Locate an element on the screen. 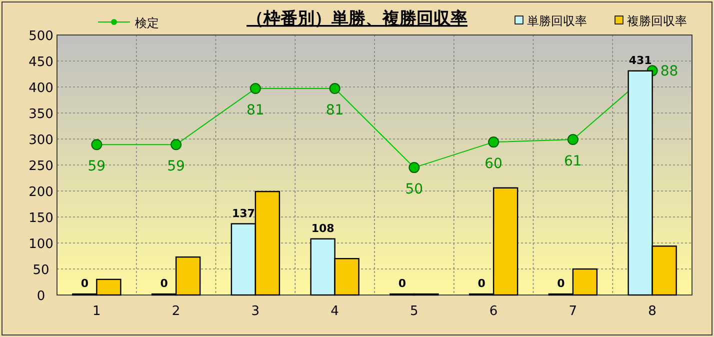  y-tick-label: 500 is located at coordinates (41, 36).